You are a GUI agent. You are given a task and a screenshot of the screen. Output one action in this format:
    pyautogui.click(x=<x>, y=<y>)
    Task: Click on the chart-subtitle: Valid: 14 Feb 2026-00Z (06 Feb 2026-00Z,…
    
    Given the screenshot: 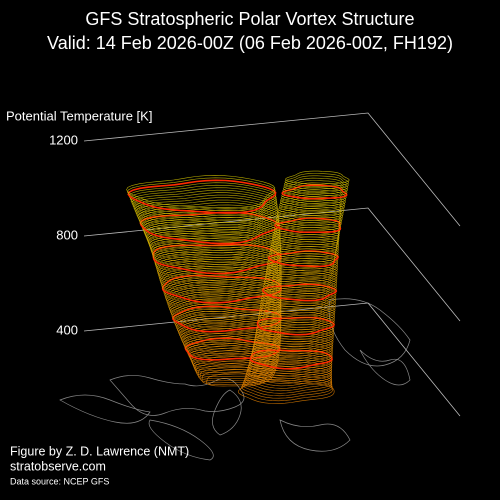 What is the action you would take?
    pyautogui.click(x=250, y=43)
    